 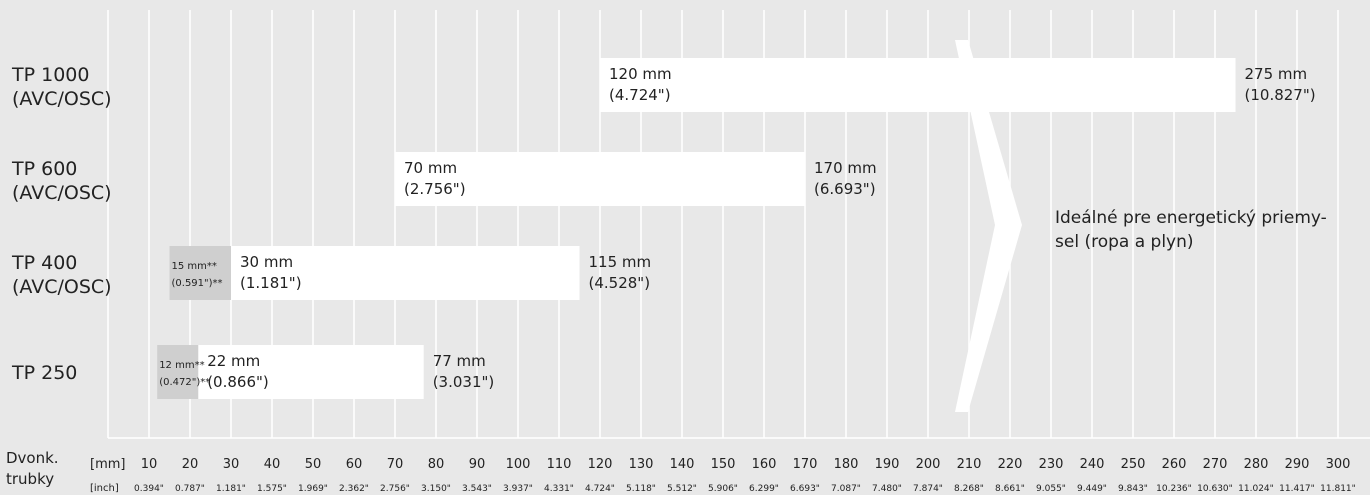 I want to click on tick-label-inch: 7.087", so click(x=846, y=489).